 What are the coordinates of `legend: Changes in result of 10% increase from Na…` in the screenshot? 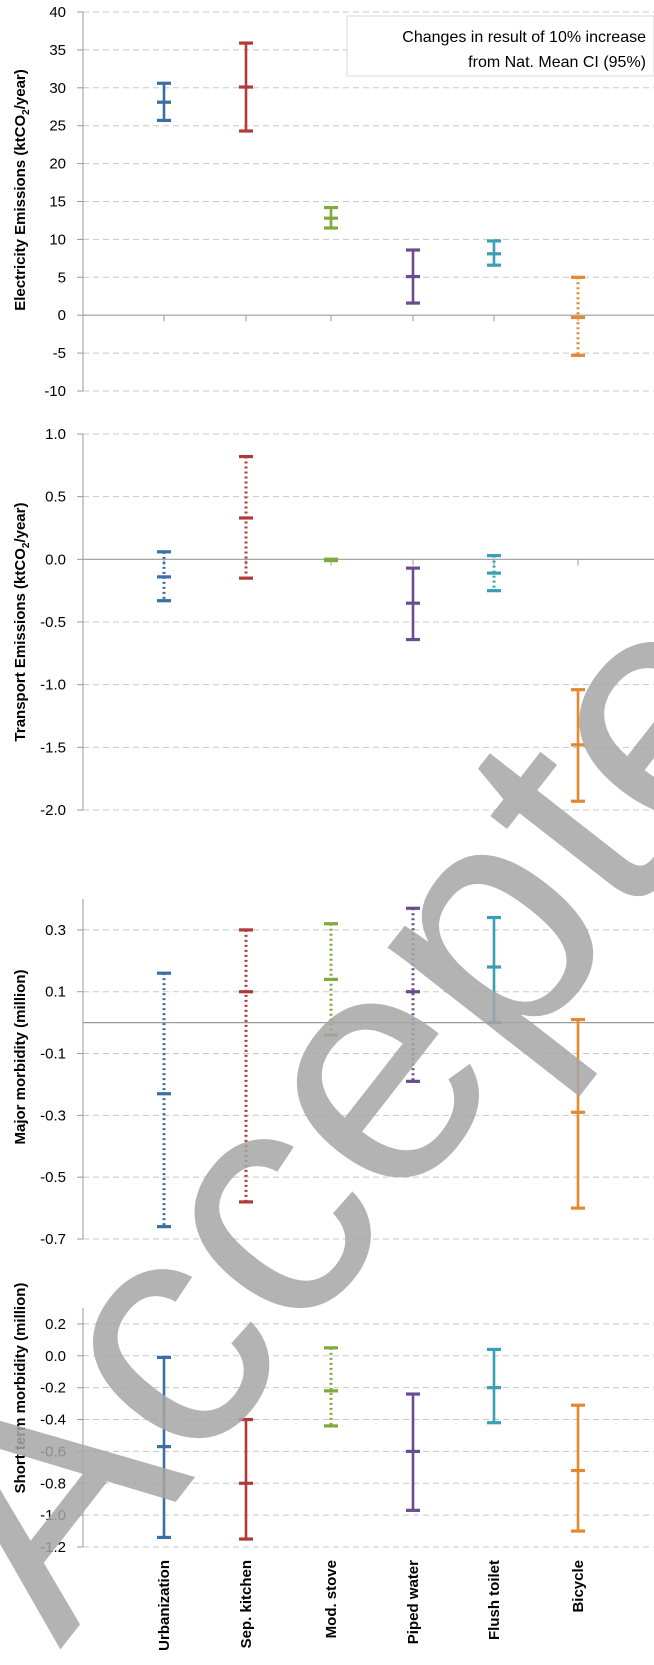 It's located at (500, 46).